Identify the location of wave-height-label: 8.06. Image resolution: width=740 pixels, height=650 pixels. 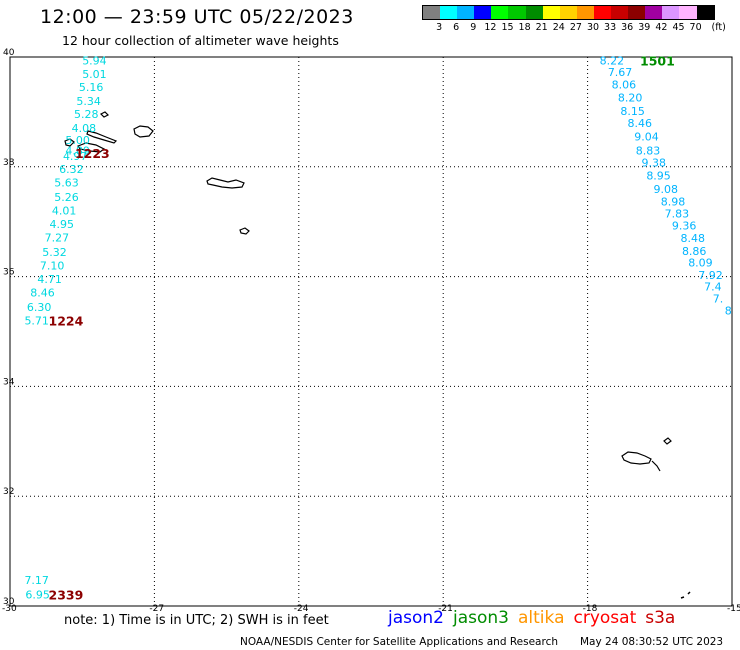
(624, 84).